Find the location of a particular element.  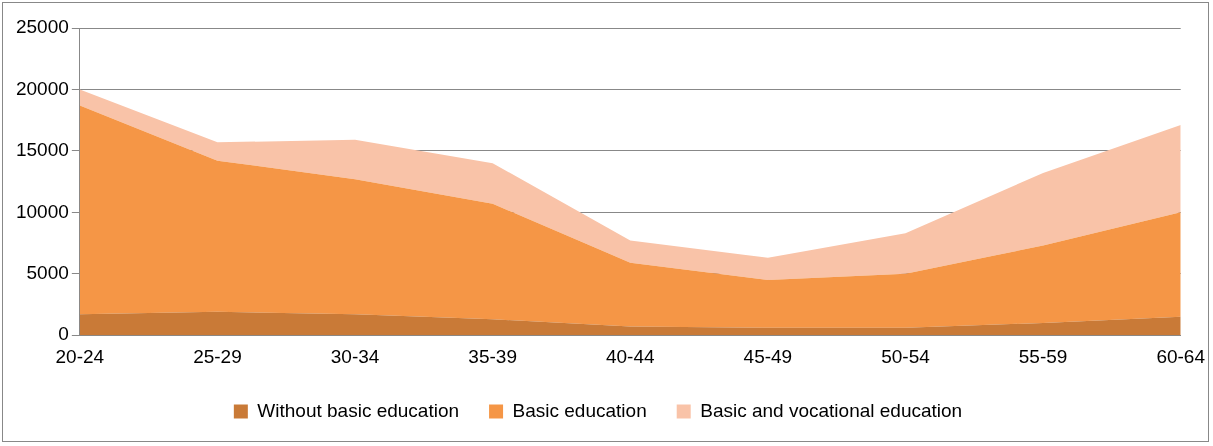

x-tick-label: 30-34 is located at coordinates (355, 356).